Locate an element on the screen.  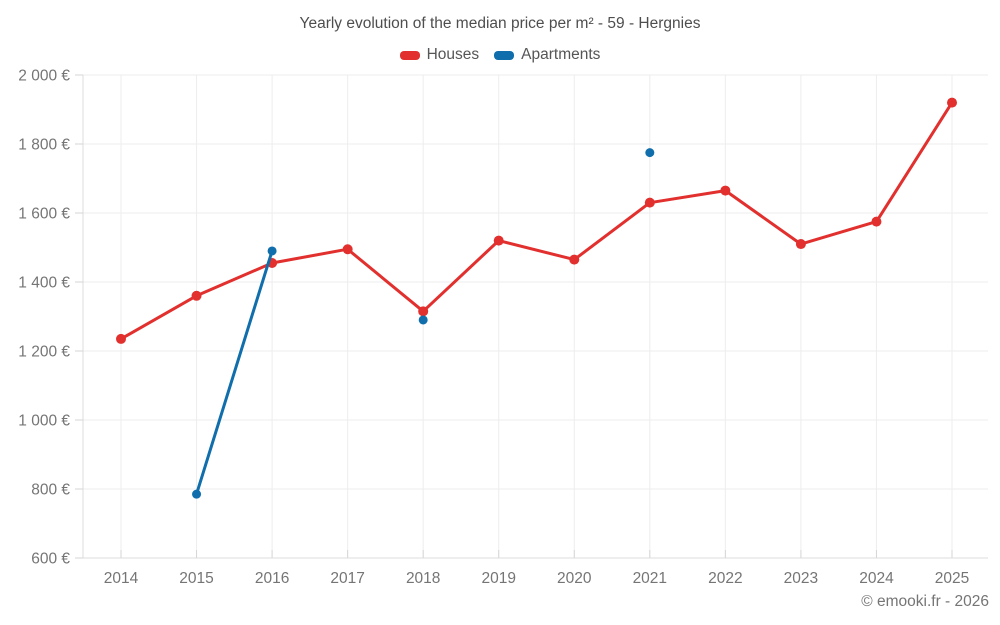
y-axis-tick-label: 1 000 € is located at coordinates (44, 421).